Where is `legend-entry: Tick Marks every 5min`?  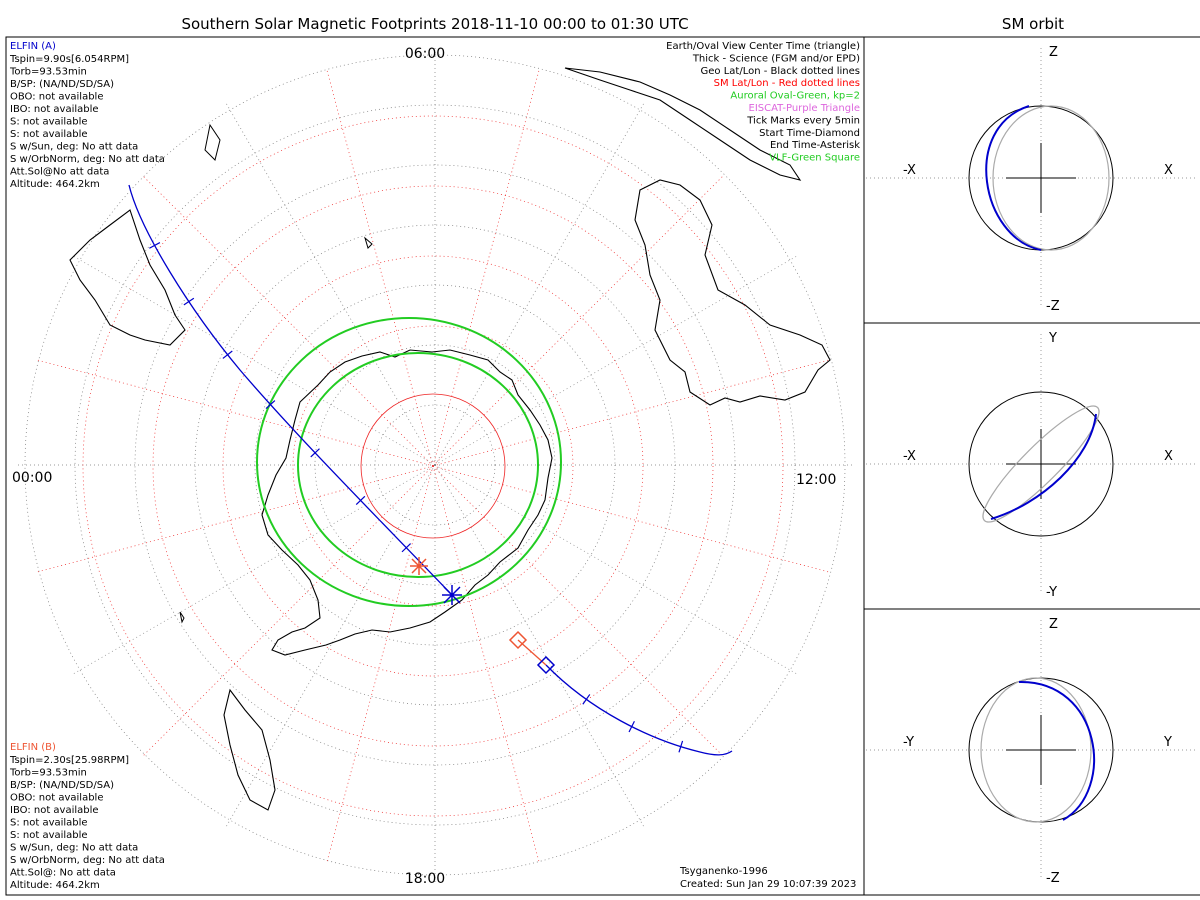
legend-entry: Tick Marks every 5min is located at coordinates (803, 120).